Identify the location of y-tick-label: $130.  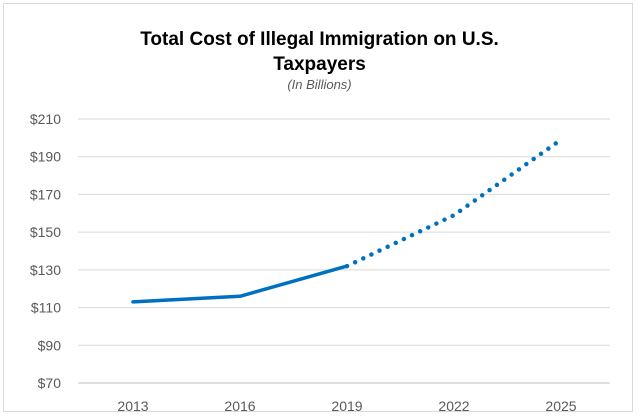
(45, 270).